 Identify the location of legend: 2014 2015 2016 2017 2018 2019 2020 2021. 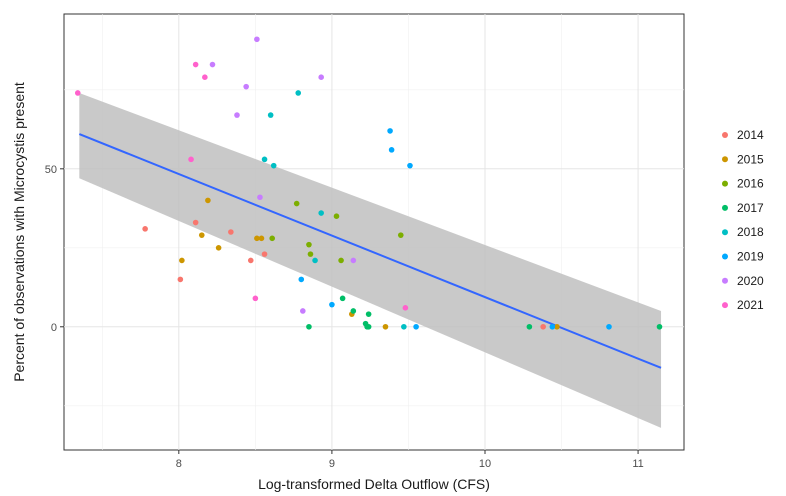
(743, 220).